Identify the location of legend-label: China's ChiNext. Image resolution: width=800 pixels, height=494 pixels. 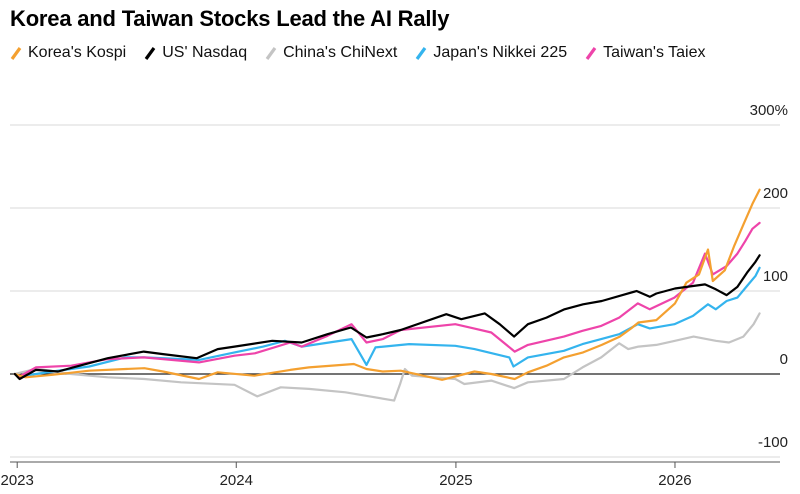
(340, 52).